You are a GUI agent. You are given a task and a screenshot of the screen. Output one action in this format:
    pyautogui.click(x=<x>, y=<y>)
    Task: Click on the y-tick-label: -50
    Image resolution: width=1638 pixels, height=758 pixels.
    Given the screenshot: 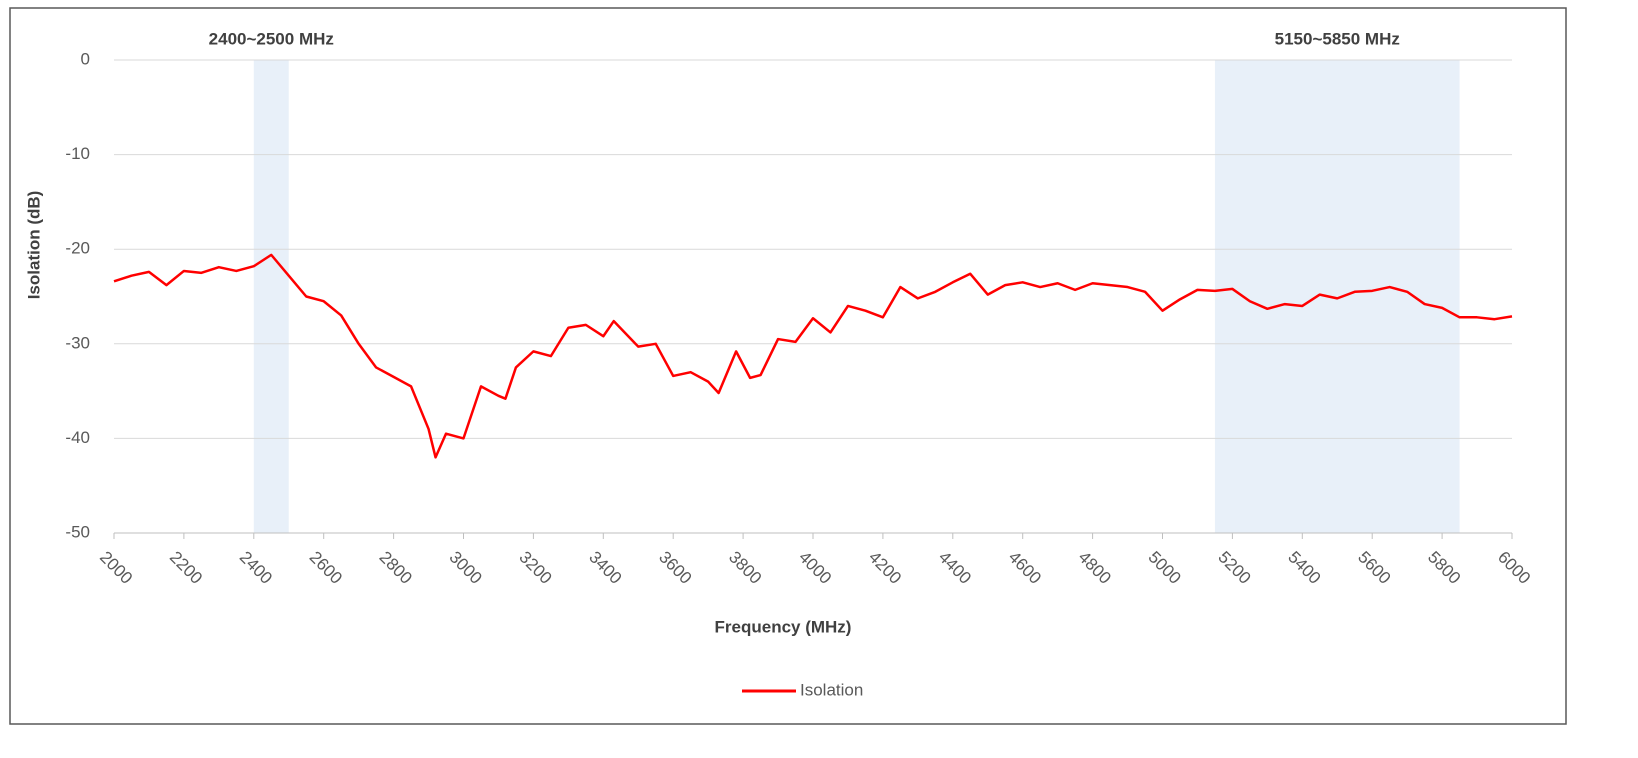 What is the action you would take?
    pyautogui.click(x=77, y=531)
    